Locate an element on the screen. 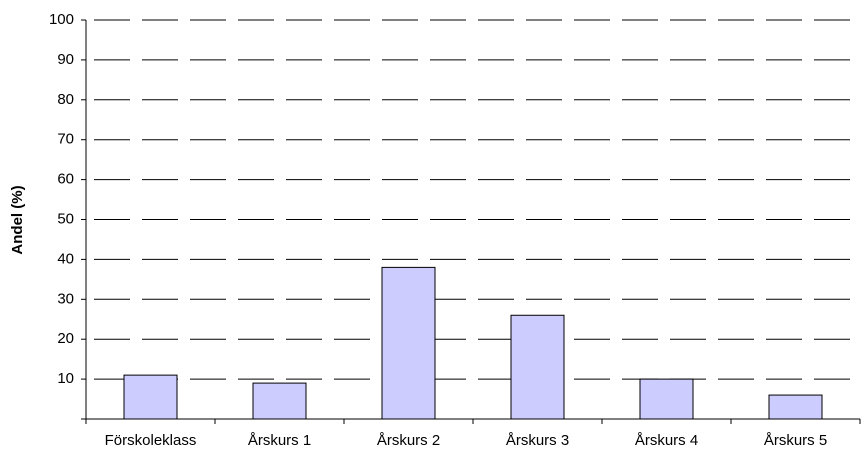  y-tick-label: 80 is located at coordinates (65, 99).